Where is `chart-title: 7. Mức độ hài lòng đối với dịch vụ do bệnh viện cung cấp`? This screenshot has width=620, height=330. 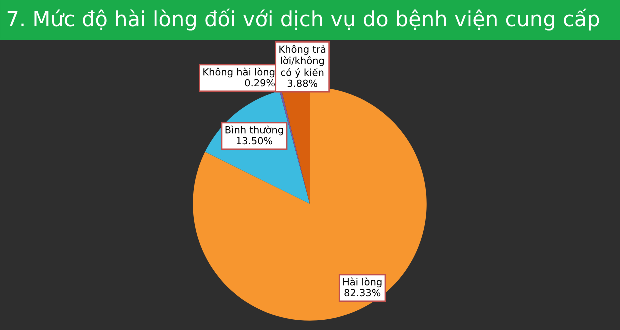
chart-title: 7. Mức độ hài lòng đối với dịch vụ do bệnh viện cung cấp is located at coordinates (304, 19).